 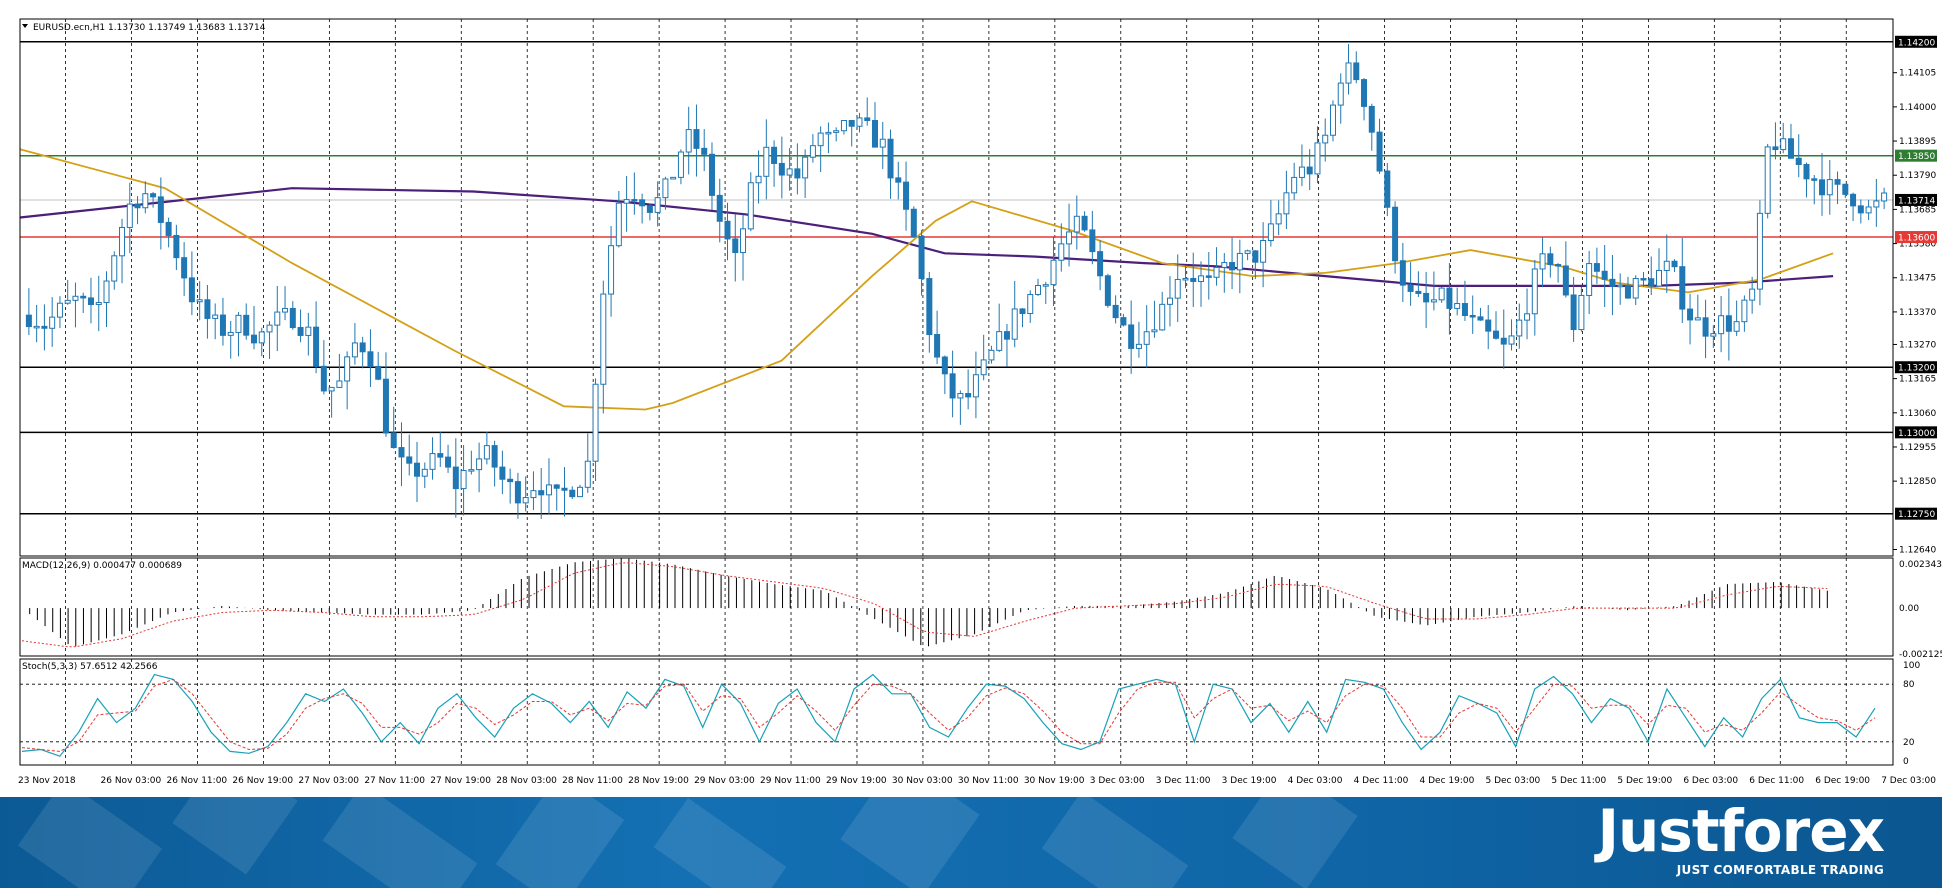 What do you see at coordinates (922, 781) in the screenshot?
I see `time-tick-label: 30 Nov 03:00` at bounding box center [922, 781].